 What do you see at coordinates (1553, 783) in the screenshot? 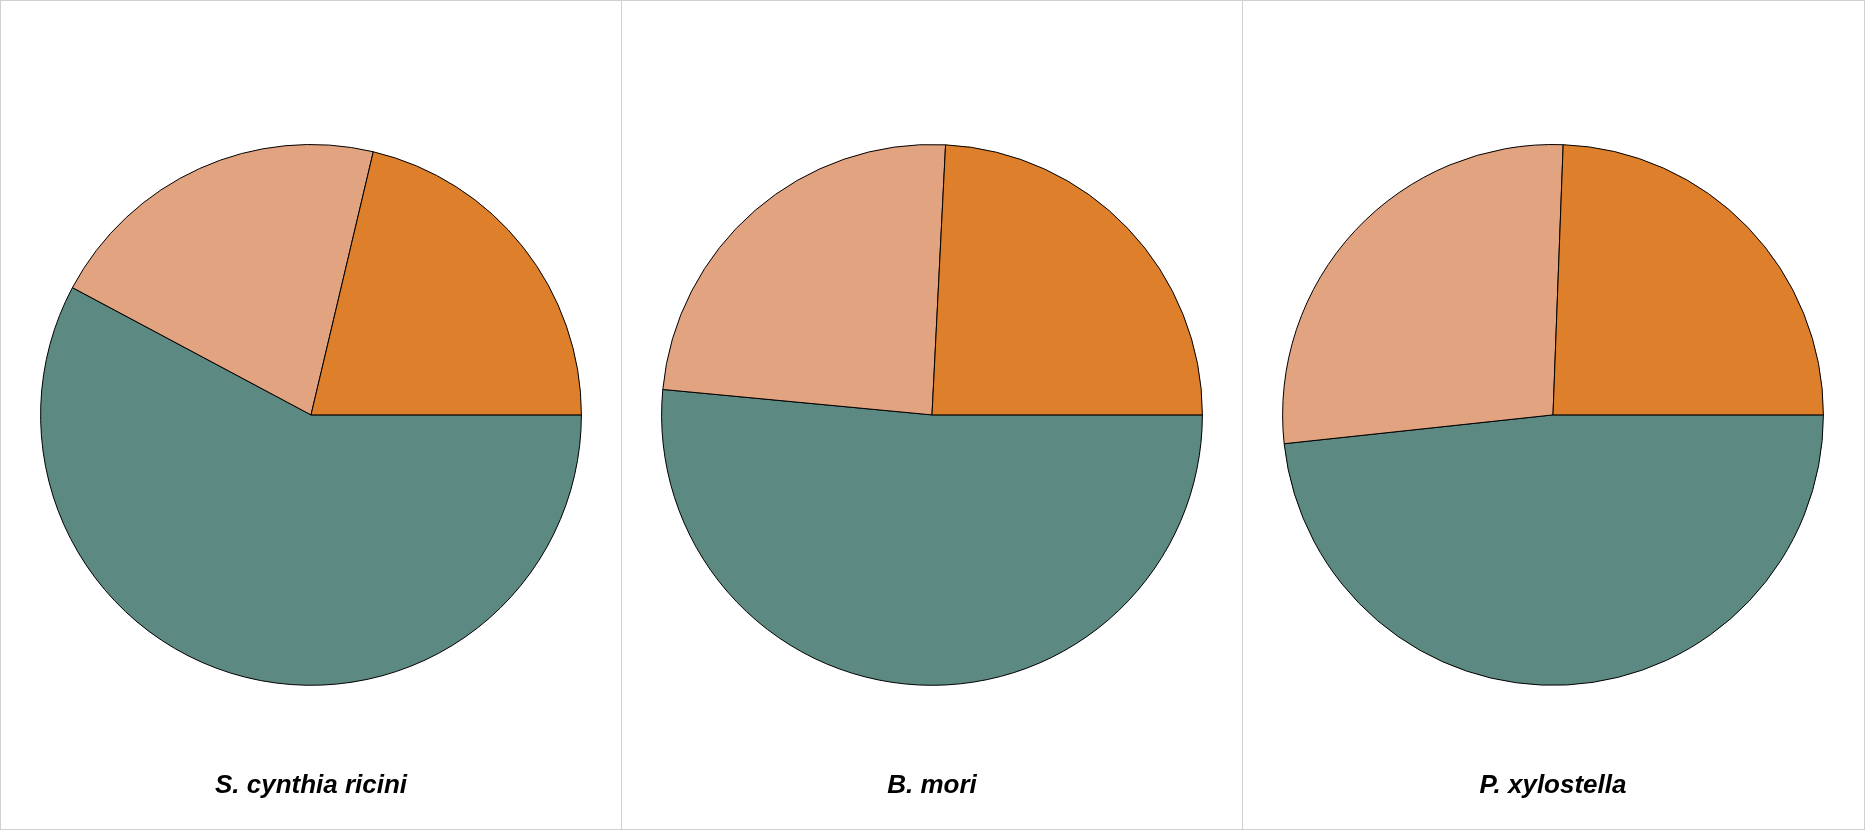
I see `text: P. xylostella` at bounding box center [1553, 783].